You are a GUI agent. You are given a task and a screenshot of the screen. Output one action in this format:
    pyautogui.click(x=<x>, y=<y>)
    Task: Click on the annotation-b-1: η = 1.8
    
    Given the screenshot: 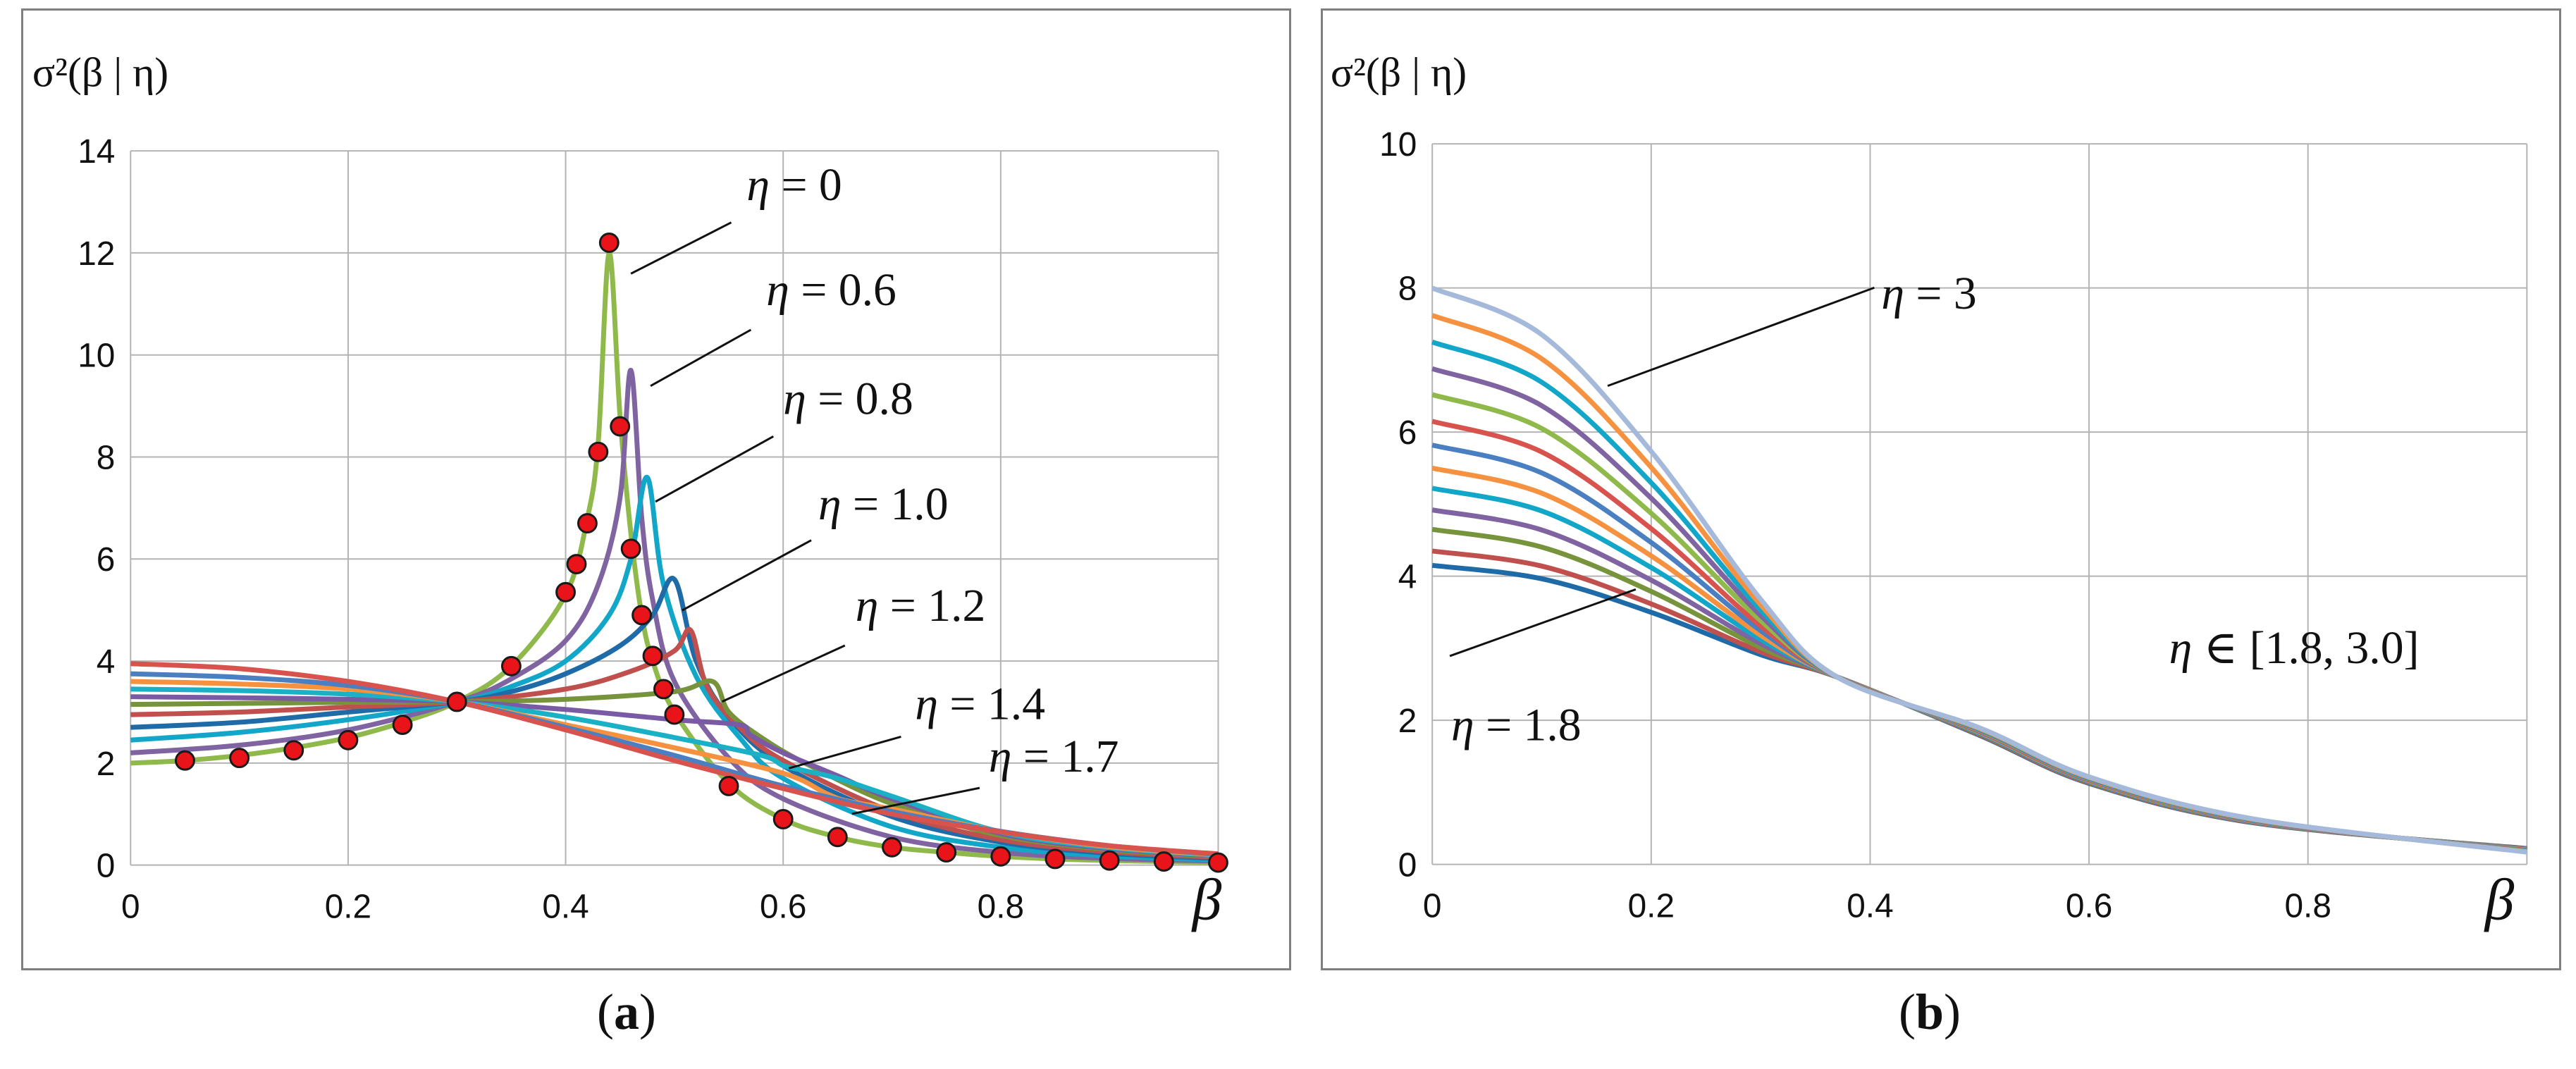 What is the action you would take?
    pyautogui.click(x=1516, y=725)
    